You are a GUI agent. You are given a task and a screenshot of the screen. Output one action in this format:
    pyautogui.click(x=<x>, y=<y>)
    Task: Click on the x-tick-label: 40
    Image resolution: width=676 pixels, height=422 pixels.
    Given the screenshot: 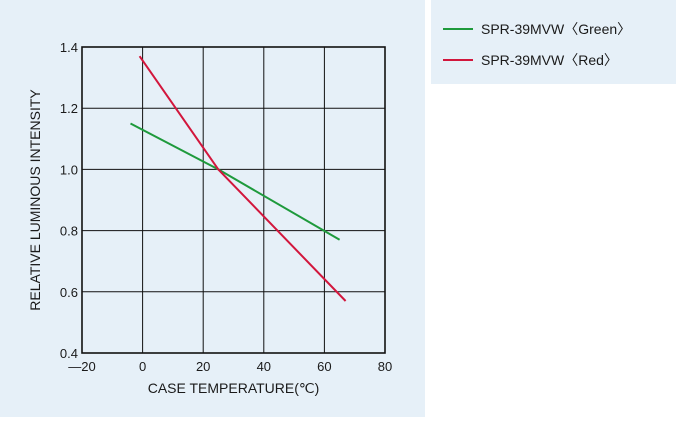 What is the action you would take?
    pyautogui.click(x=264, y=366)
    